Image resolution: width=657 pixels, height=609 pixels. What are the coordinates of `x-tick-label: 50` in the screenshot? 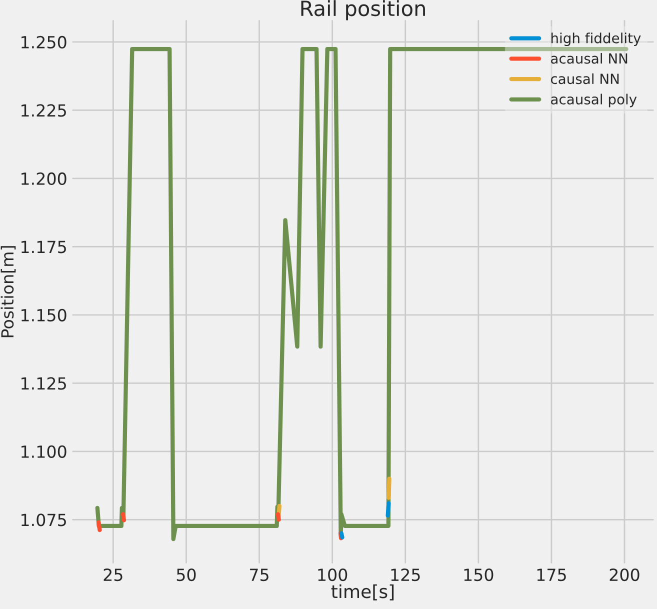 It's located at (186, 575).